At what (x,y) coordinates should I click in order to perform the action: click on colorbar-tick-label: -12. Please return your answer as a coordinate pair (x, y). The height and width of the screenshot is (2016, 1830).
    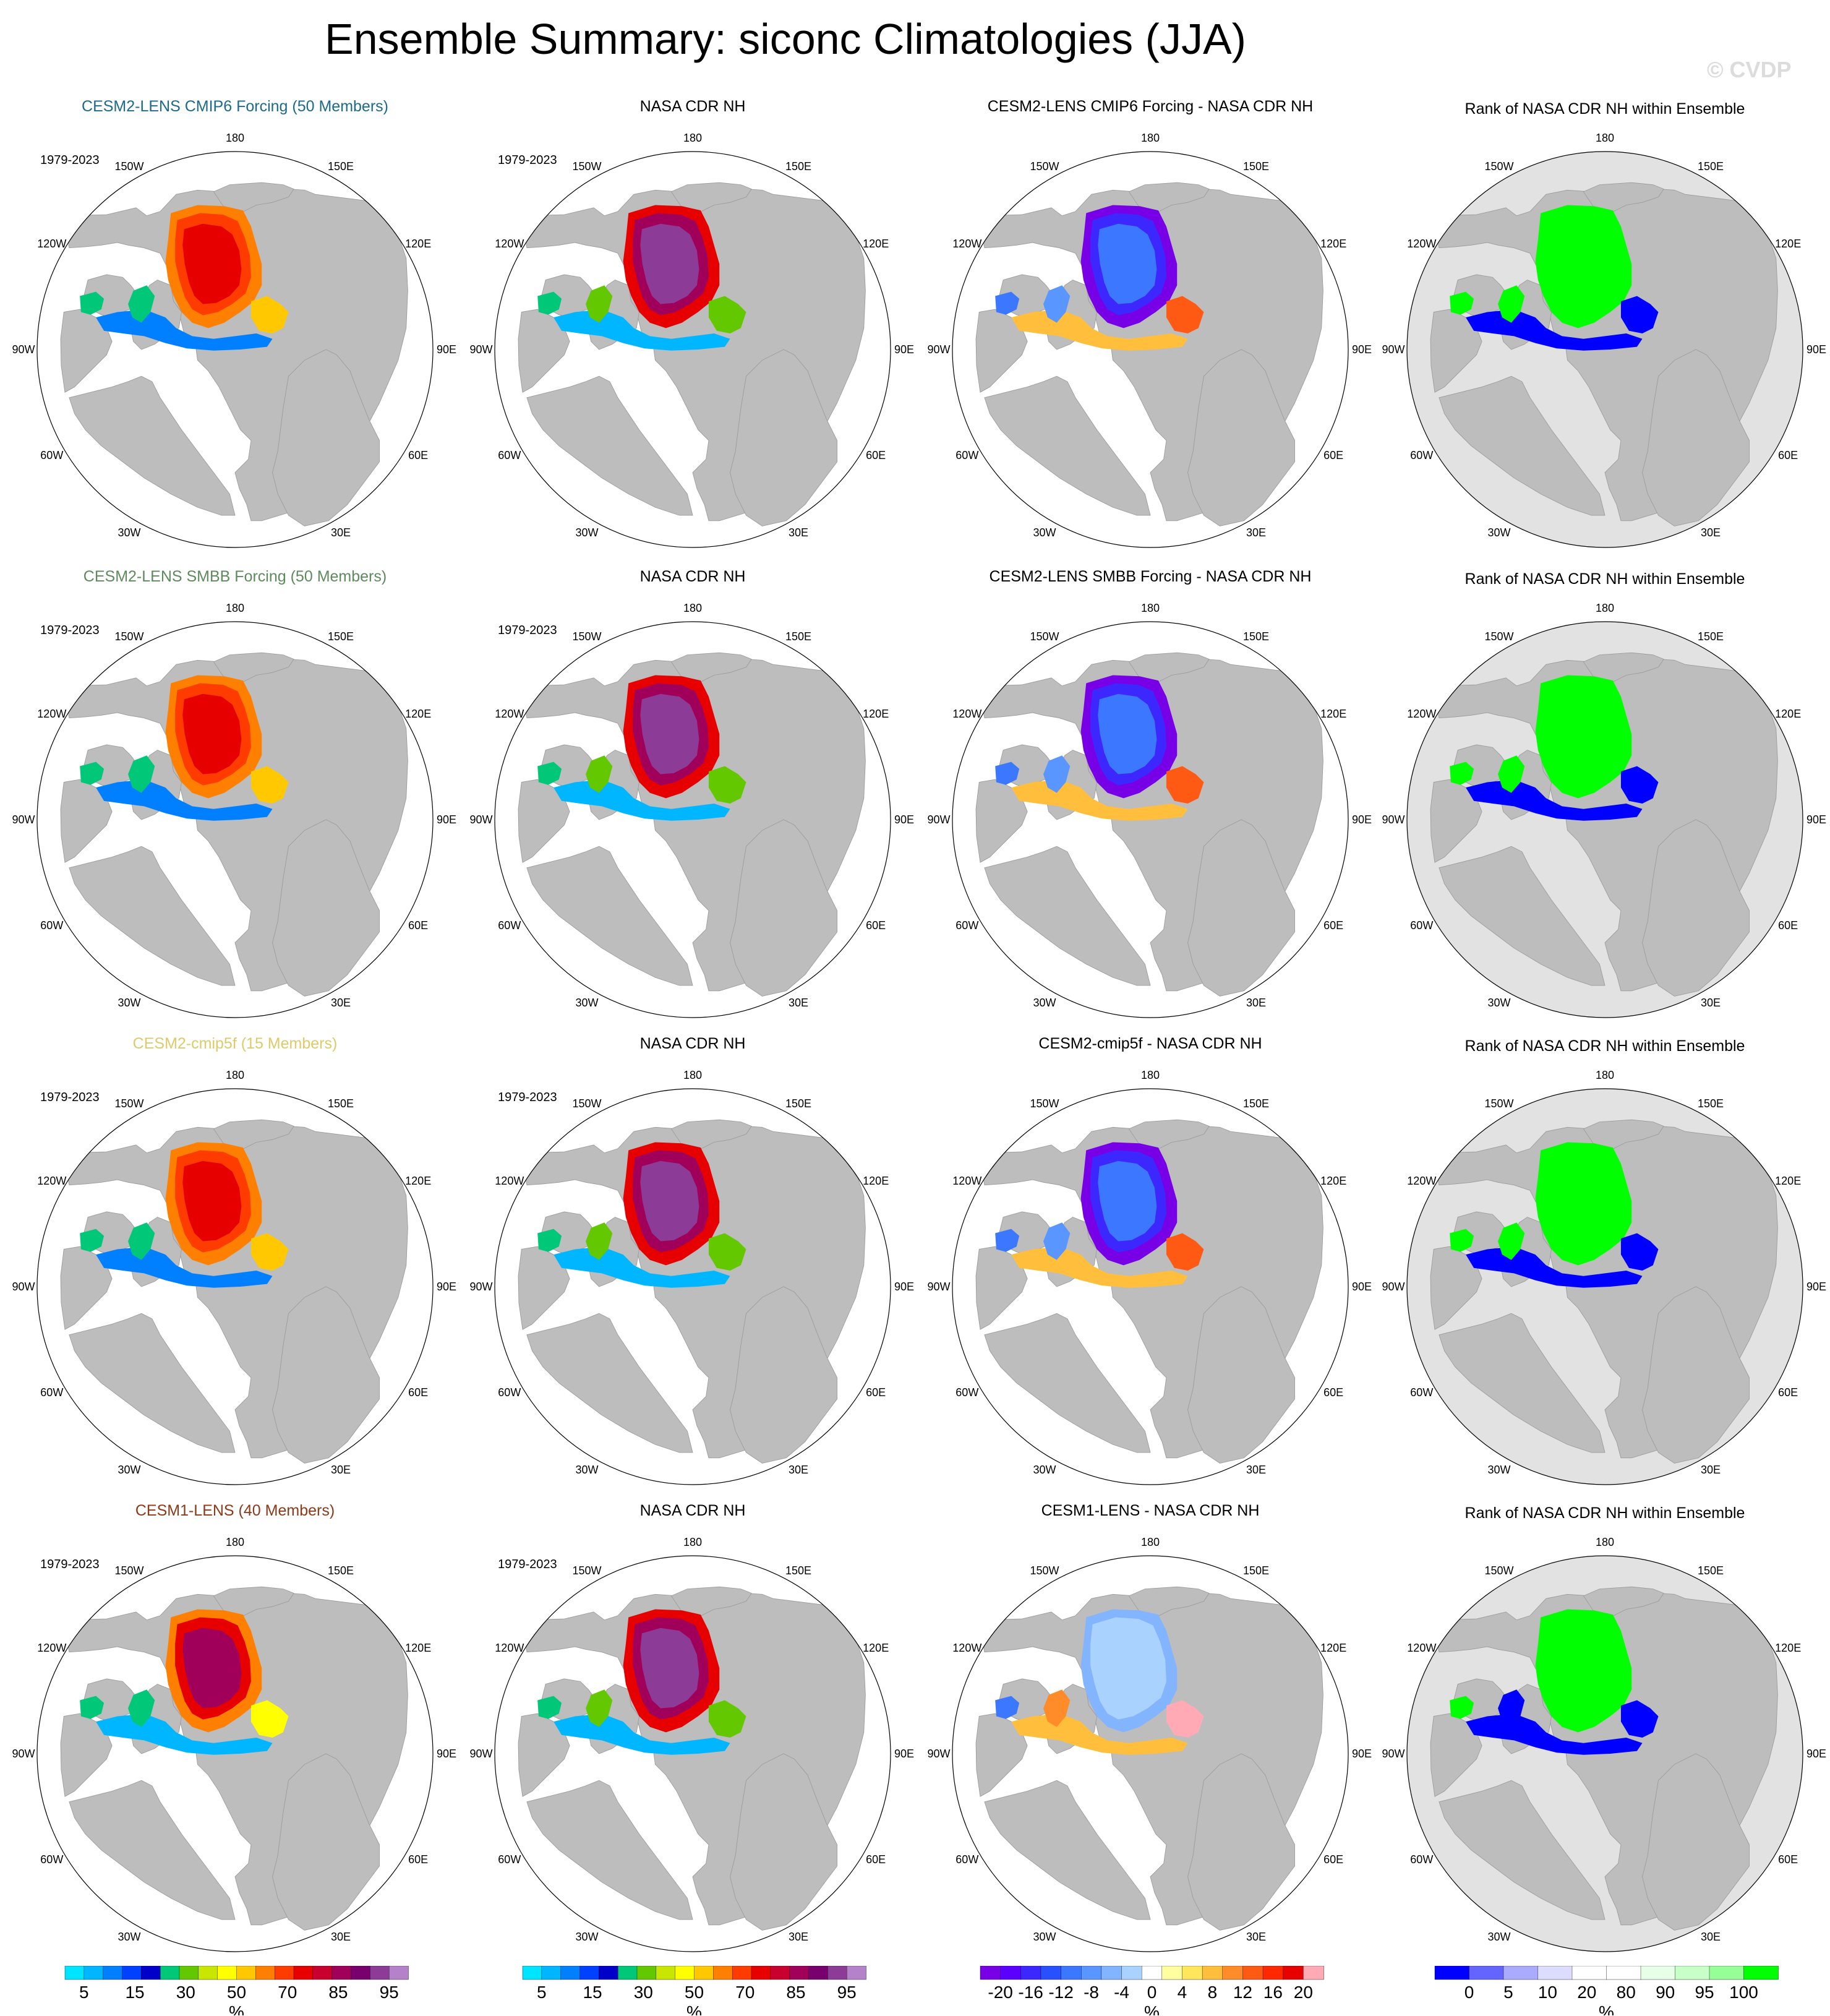
    Looking at the image, I should click on (1060, 1992).